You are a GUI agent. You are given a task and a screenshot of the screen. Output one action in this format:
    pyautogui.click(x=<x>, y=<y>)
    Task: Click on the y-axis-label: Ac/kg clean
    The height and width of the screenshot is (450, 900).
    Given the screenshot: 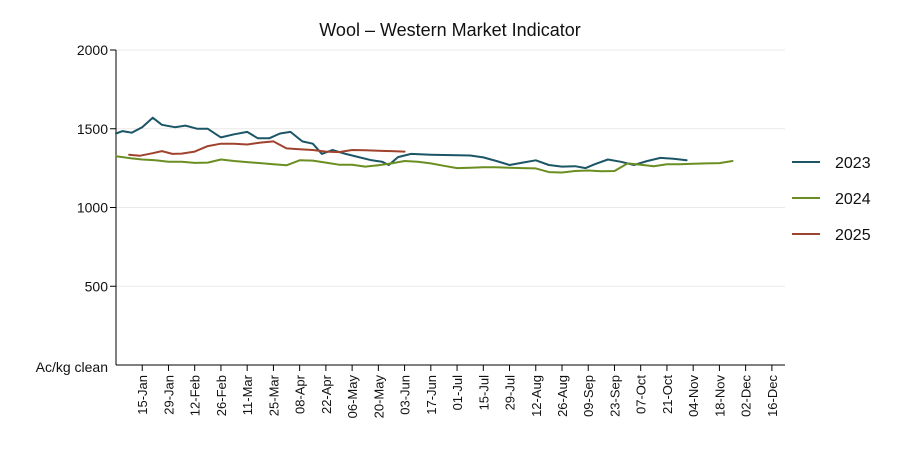 What is the action you would take?
    pyautogui.click(x=72, y=367)
    